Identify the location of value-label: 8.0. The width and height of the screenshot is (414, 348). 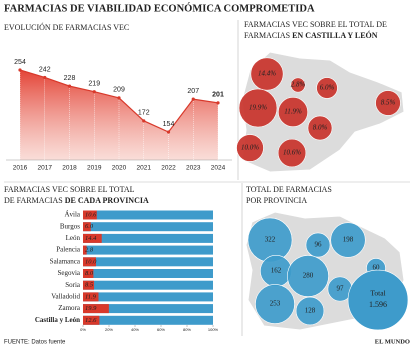
(89, 273).